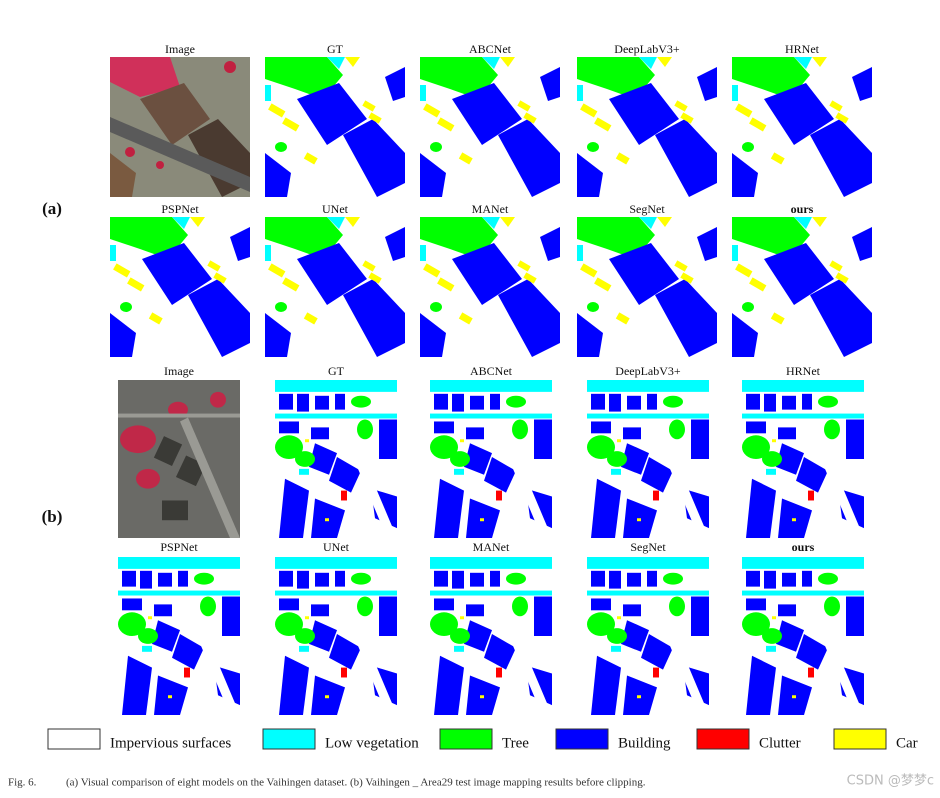  Describe the element at coordinates (780, 743) in the screenshot. I see `legend-label: Clutter` at that location.